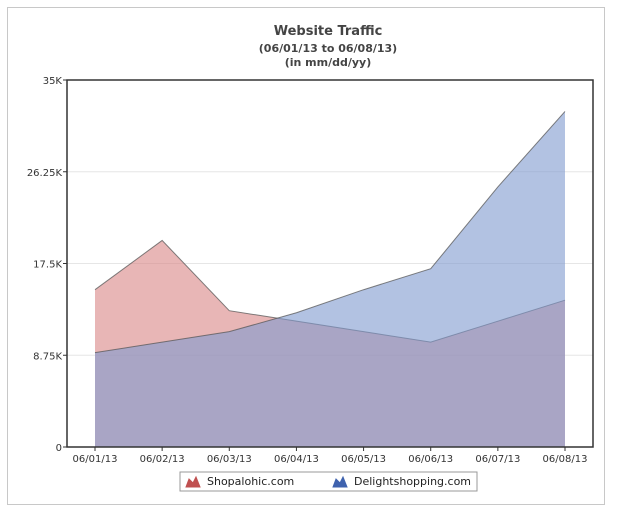  What do you see at coordinates (565, 459) in the screenshot?
I see `x-tick-label: 06/08/13` at bounding box center [565, 459].